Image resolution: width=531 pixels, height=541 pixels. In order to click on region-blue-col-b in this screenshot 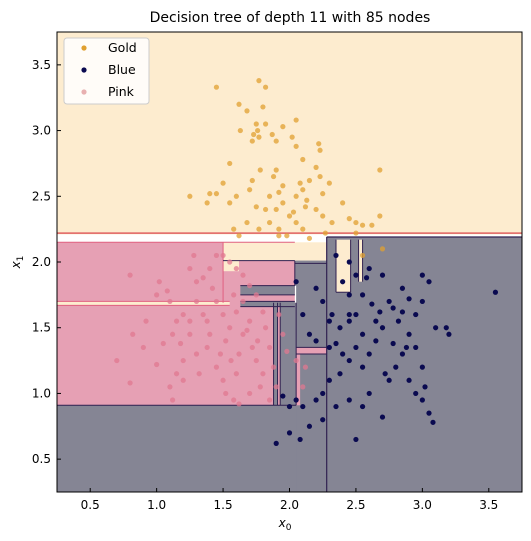, I will do `click(288, 354)`.